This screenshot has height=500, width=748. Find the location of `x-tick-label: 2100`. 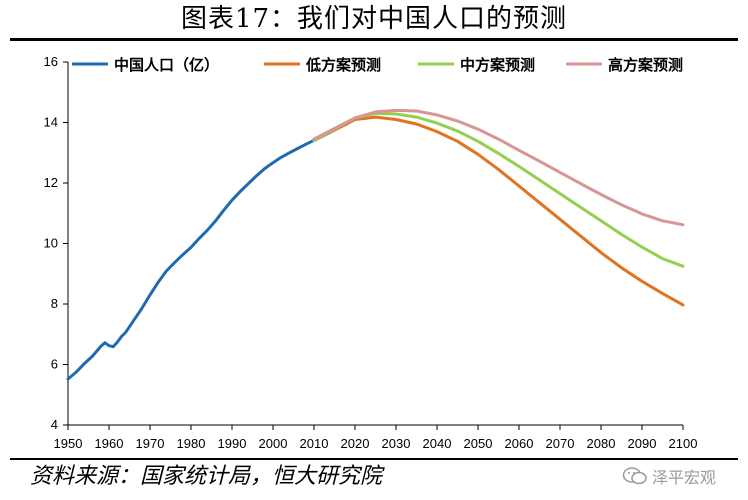

x-tick-label: 2100 is located at coordinates (683, 443).